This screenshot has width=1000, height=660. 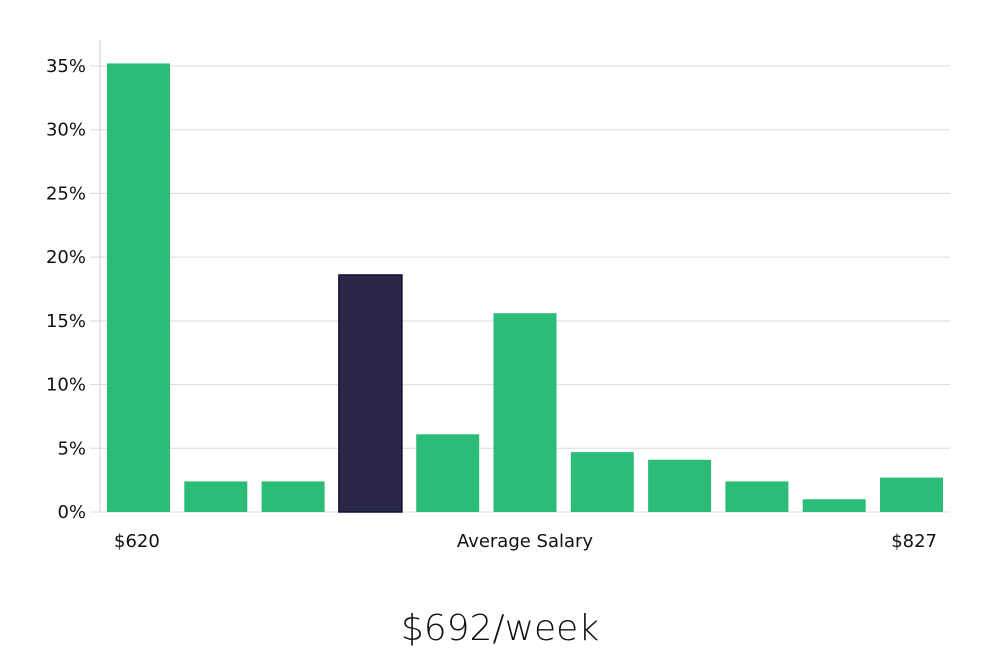 I want to click on x-min-label: $620, so click(x=137, y=541).